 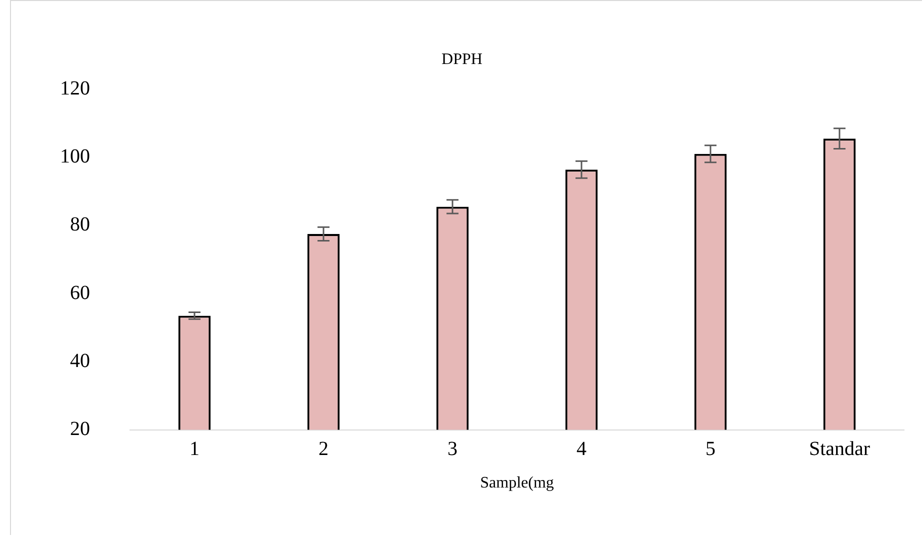 I want to click on y-tick-label: 80, so click(x=80, y=225).